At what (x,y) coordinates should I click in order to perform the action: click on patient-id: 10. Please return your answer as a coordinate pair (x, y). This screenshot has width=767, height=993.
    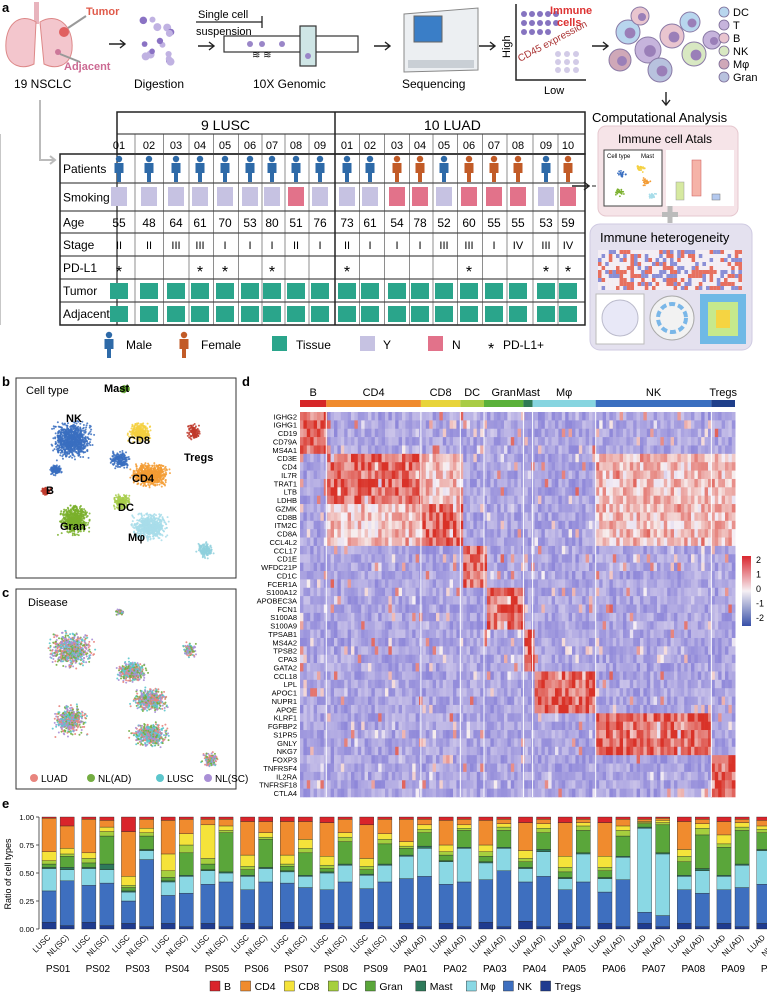
    Looking at the image, I should click on (568, 146).